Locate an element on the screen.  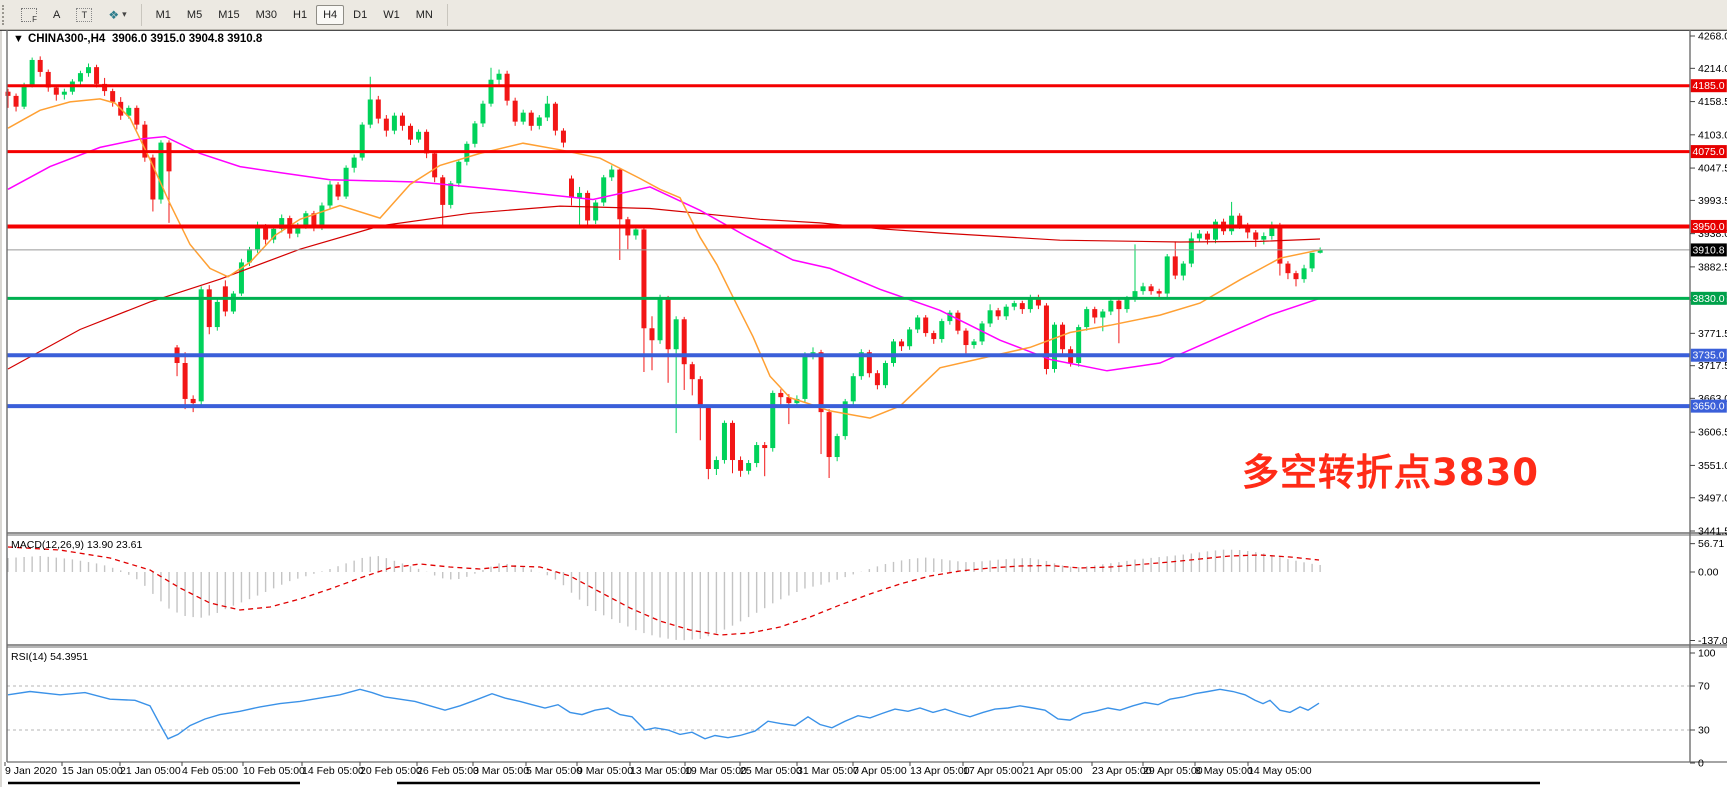
timeframe-button-d1: D1 is located at coordinates (360, 14).